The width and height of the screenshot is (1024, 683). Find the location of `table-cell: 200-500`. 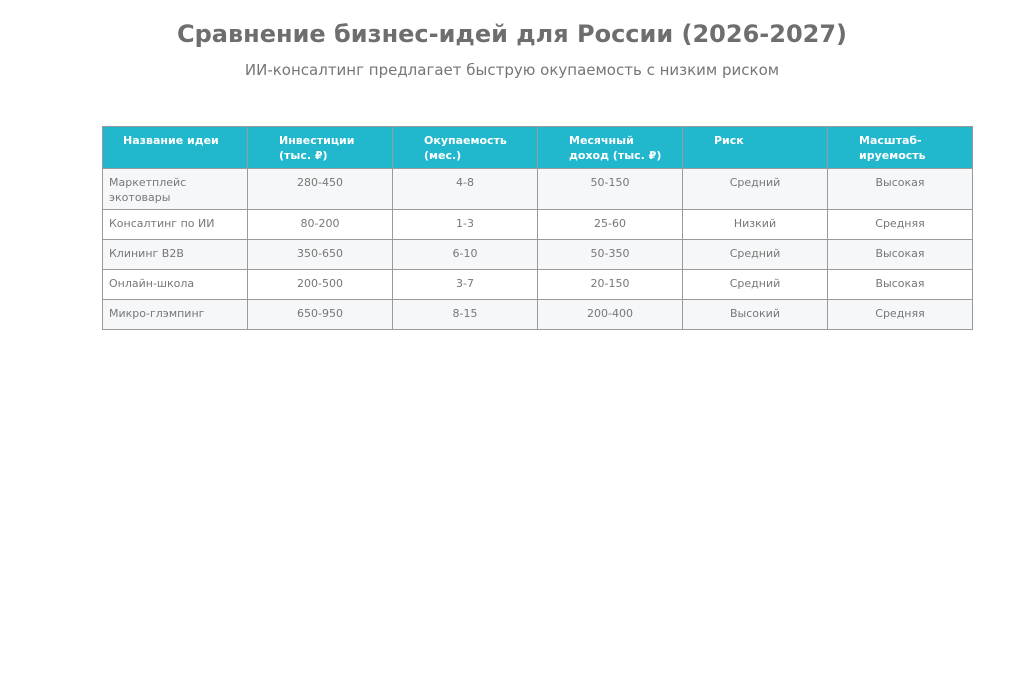

table-cell: 200-500 is located at coordinates (320, 284).